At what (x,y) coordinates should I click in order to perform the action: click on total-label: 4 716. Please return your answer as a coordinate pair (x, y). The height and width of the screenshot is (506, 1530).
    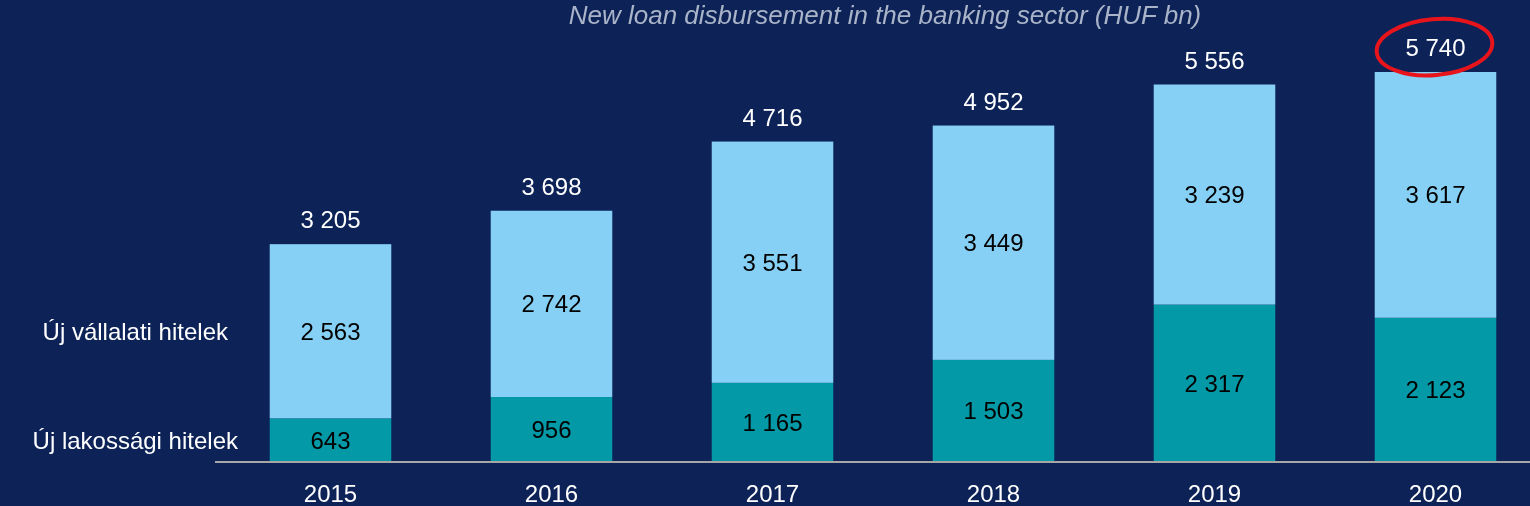
    Looking at the image, I should click on (772, 117).